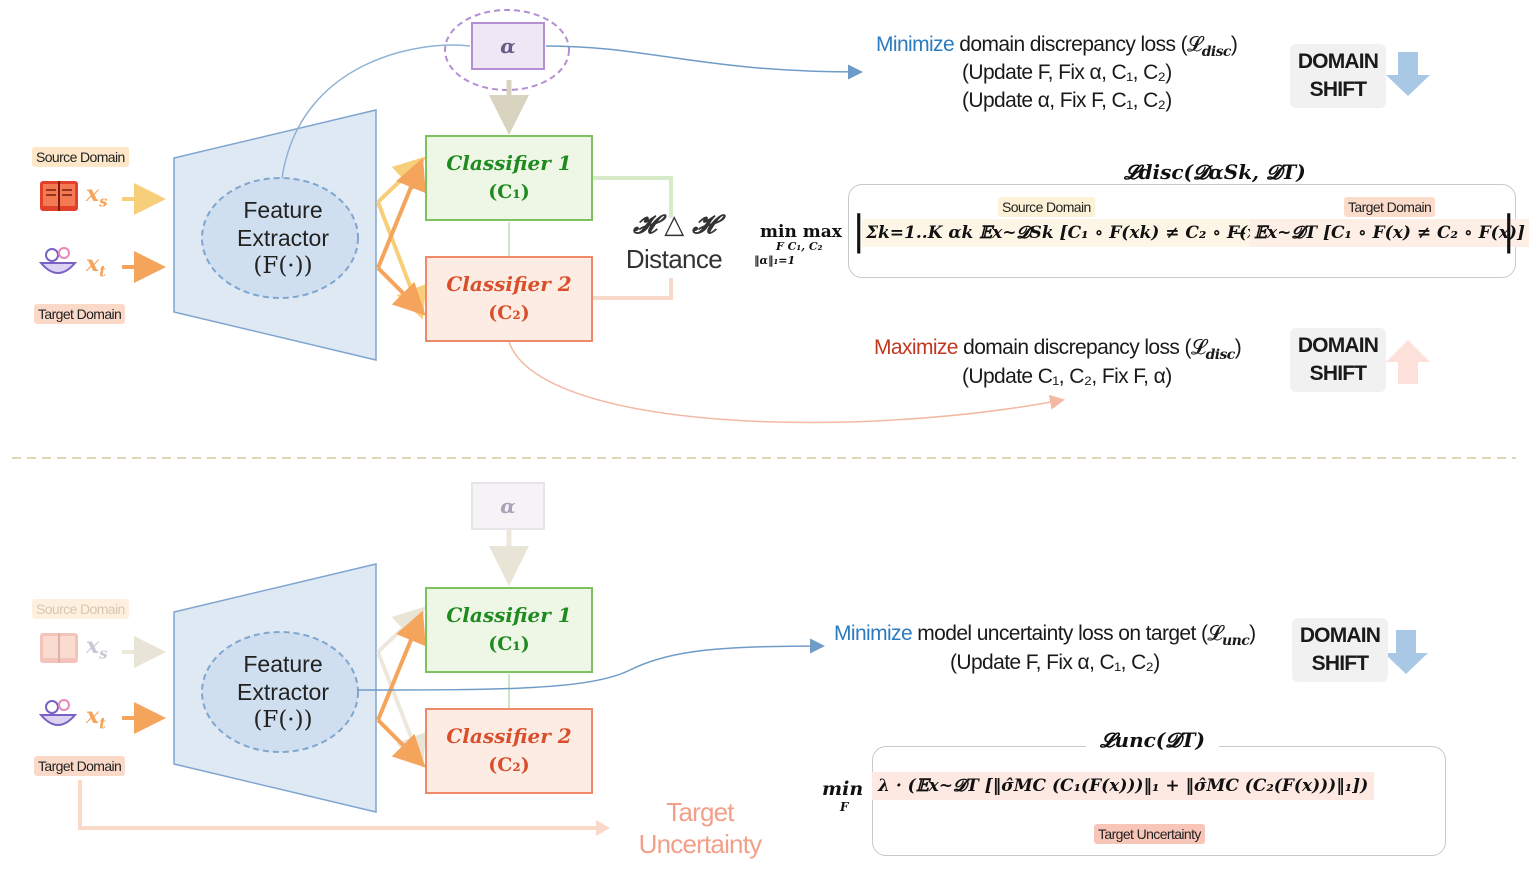 The height and width of the screenshot is (883, 1536). I want to click on disc-formula-title: 𝓛disc(𝓓αSk, 𝓓T), so click(1215, 172).